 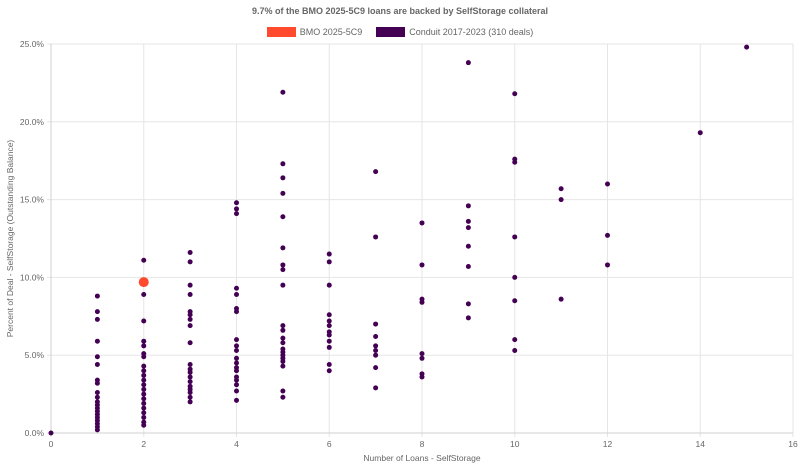 I want to click on y-tick-label: 10.0%, so click(x=32, y=277).